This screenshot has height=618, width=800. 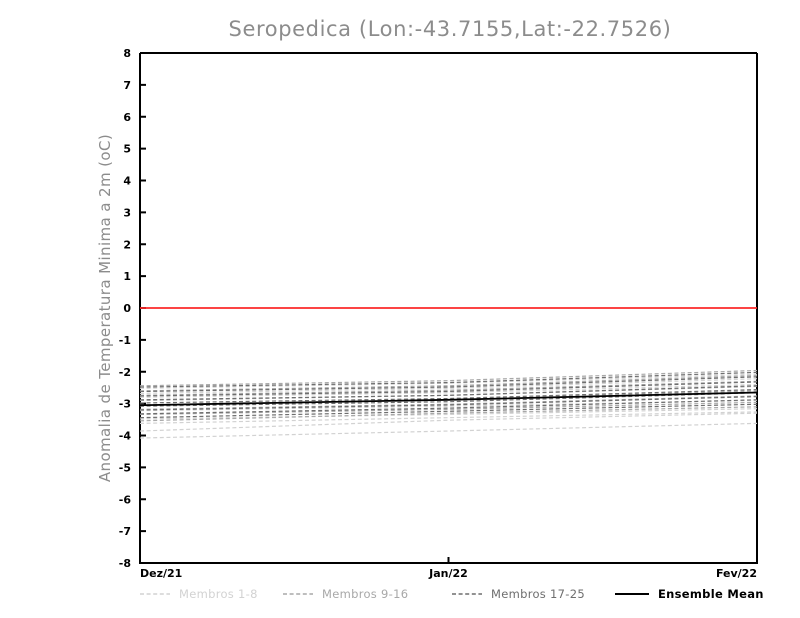 I want to click on y-tick-label: -8, so click(x=125, y=563).